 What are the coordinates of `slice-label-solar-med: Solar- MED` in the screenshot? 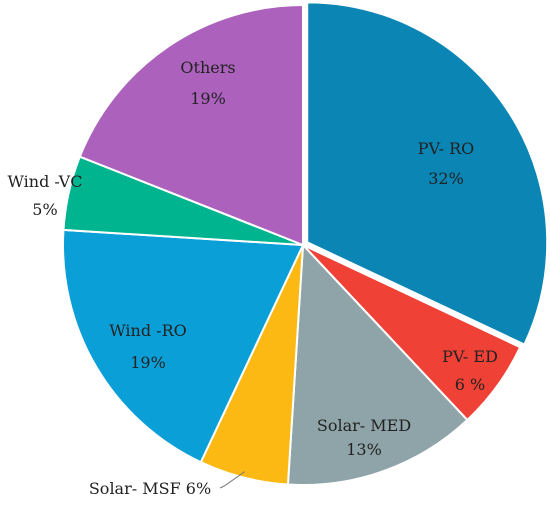 It's located at (364, 425).